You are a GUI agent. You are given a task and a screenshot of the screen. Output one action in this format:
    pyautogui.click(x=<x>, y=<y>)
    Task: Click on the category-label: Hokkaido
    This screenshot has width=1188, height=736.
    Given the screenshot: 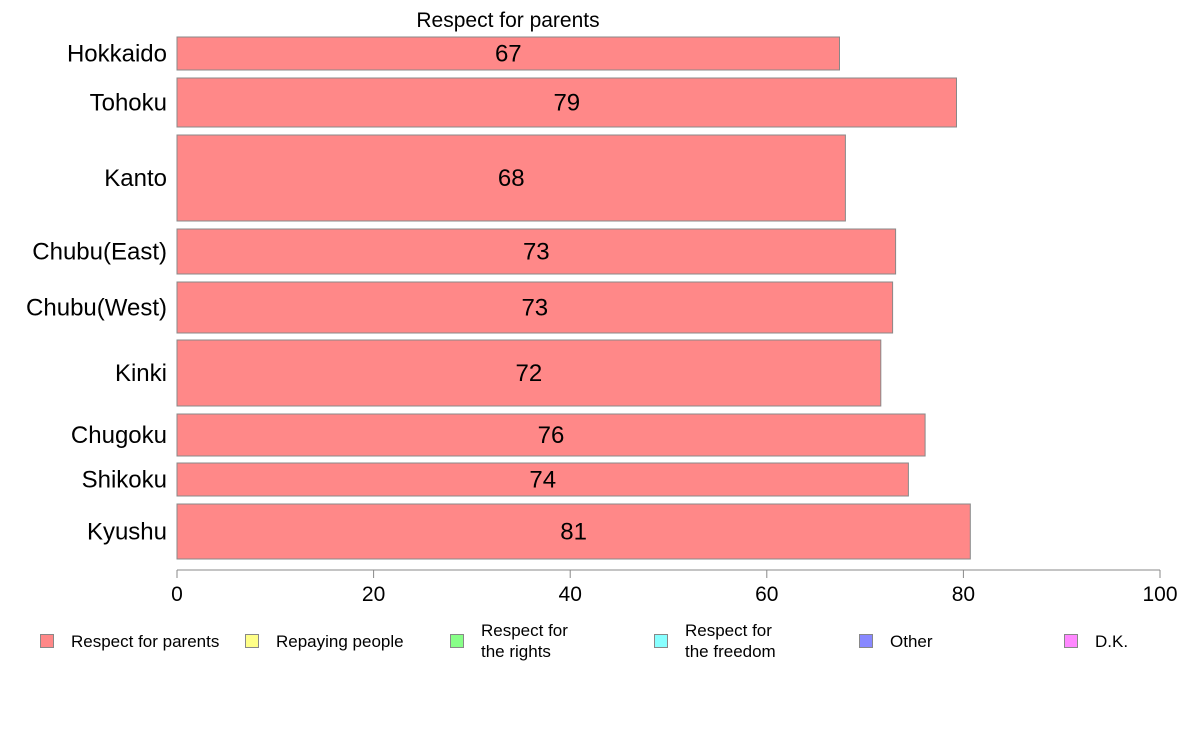 What is the action you would take?
    pyautogui.click(x=117, y=54)
    